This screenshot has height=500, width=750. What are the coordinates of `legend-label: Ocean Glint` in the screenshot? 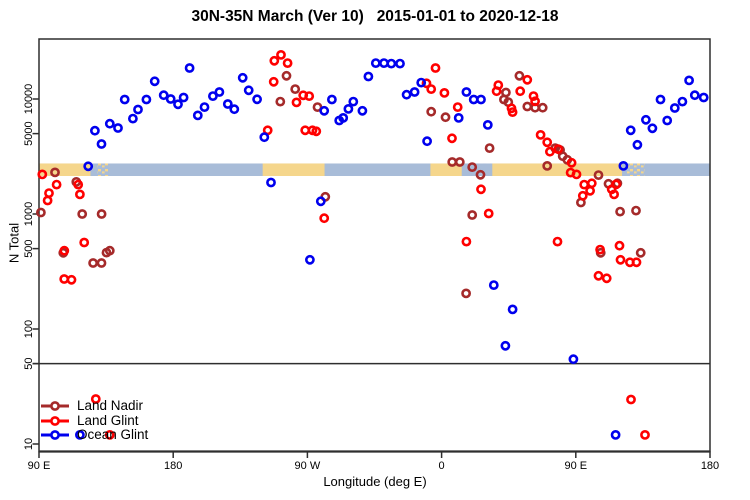 It's located at (113, 434).